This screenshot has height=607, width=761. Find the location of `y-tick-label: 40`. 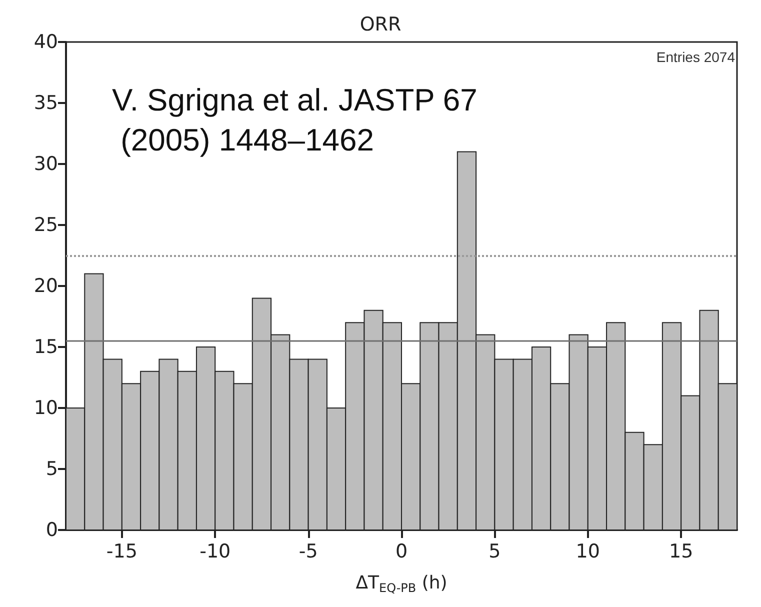

y-tick-label: 40 is located at coordinates (46, 42).